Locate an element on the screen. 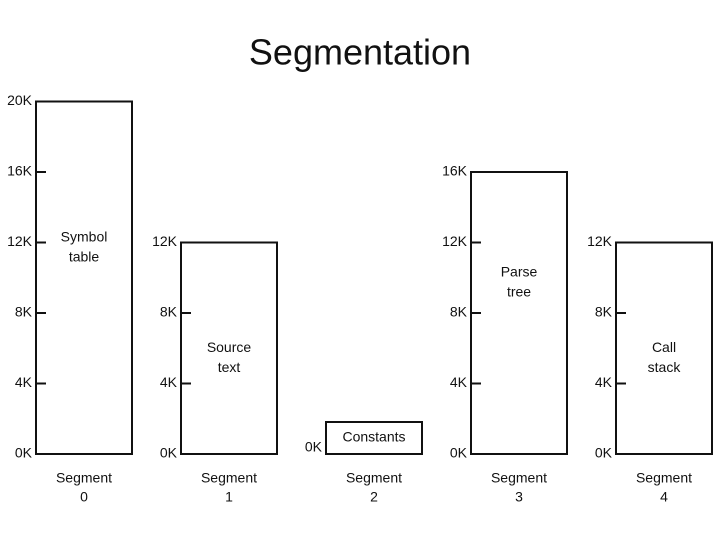 The width and height of the screenshot is (720, 545). segment-label: Parse is located at coordinates (519, 272).